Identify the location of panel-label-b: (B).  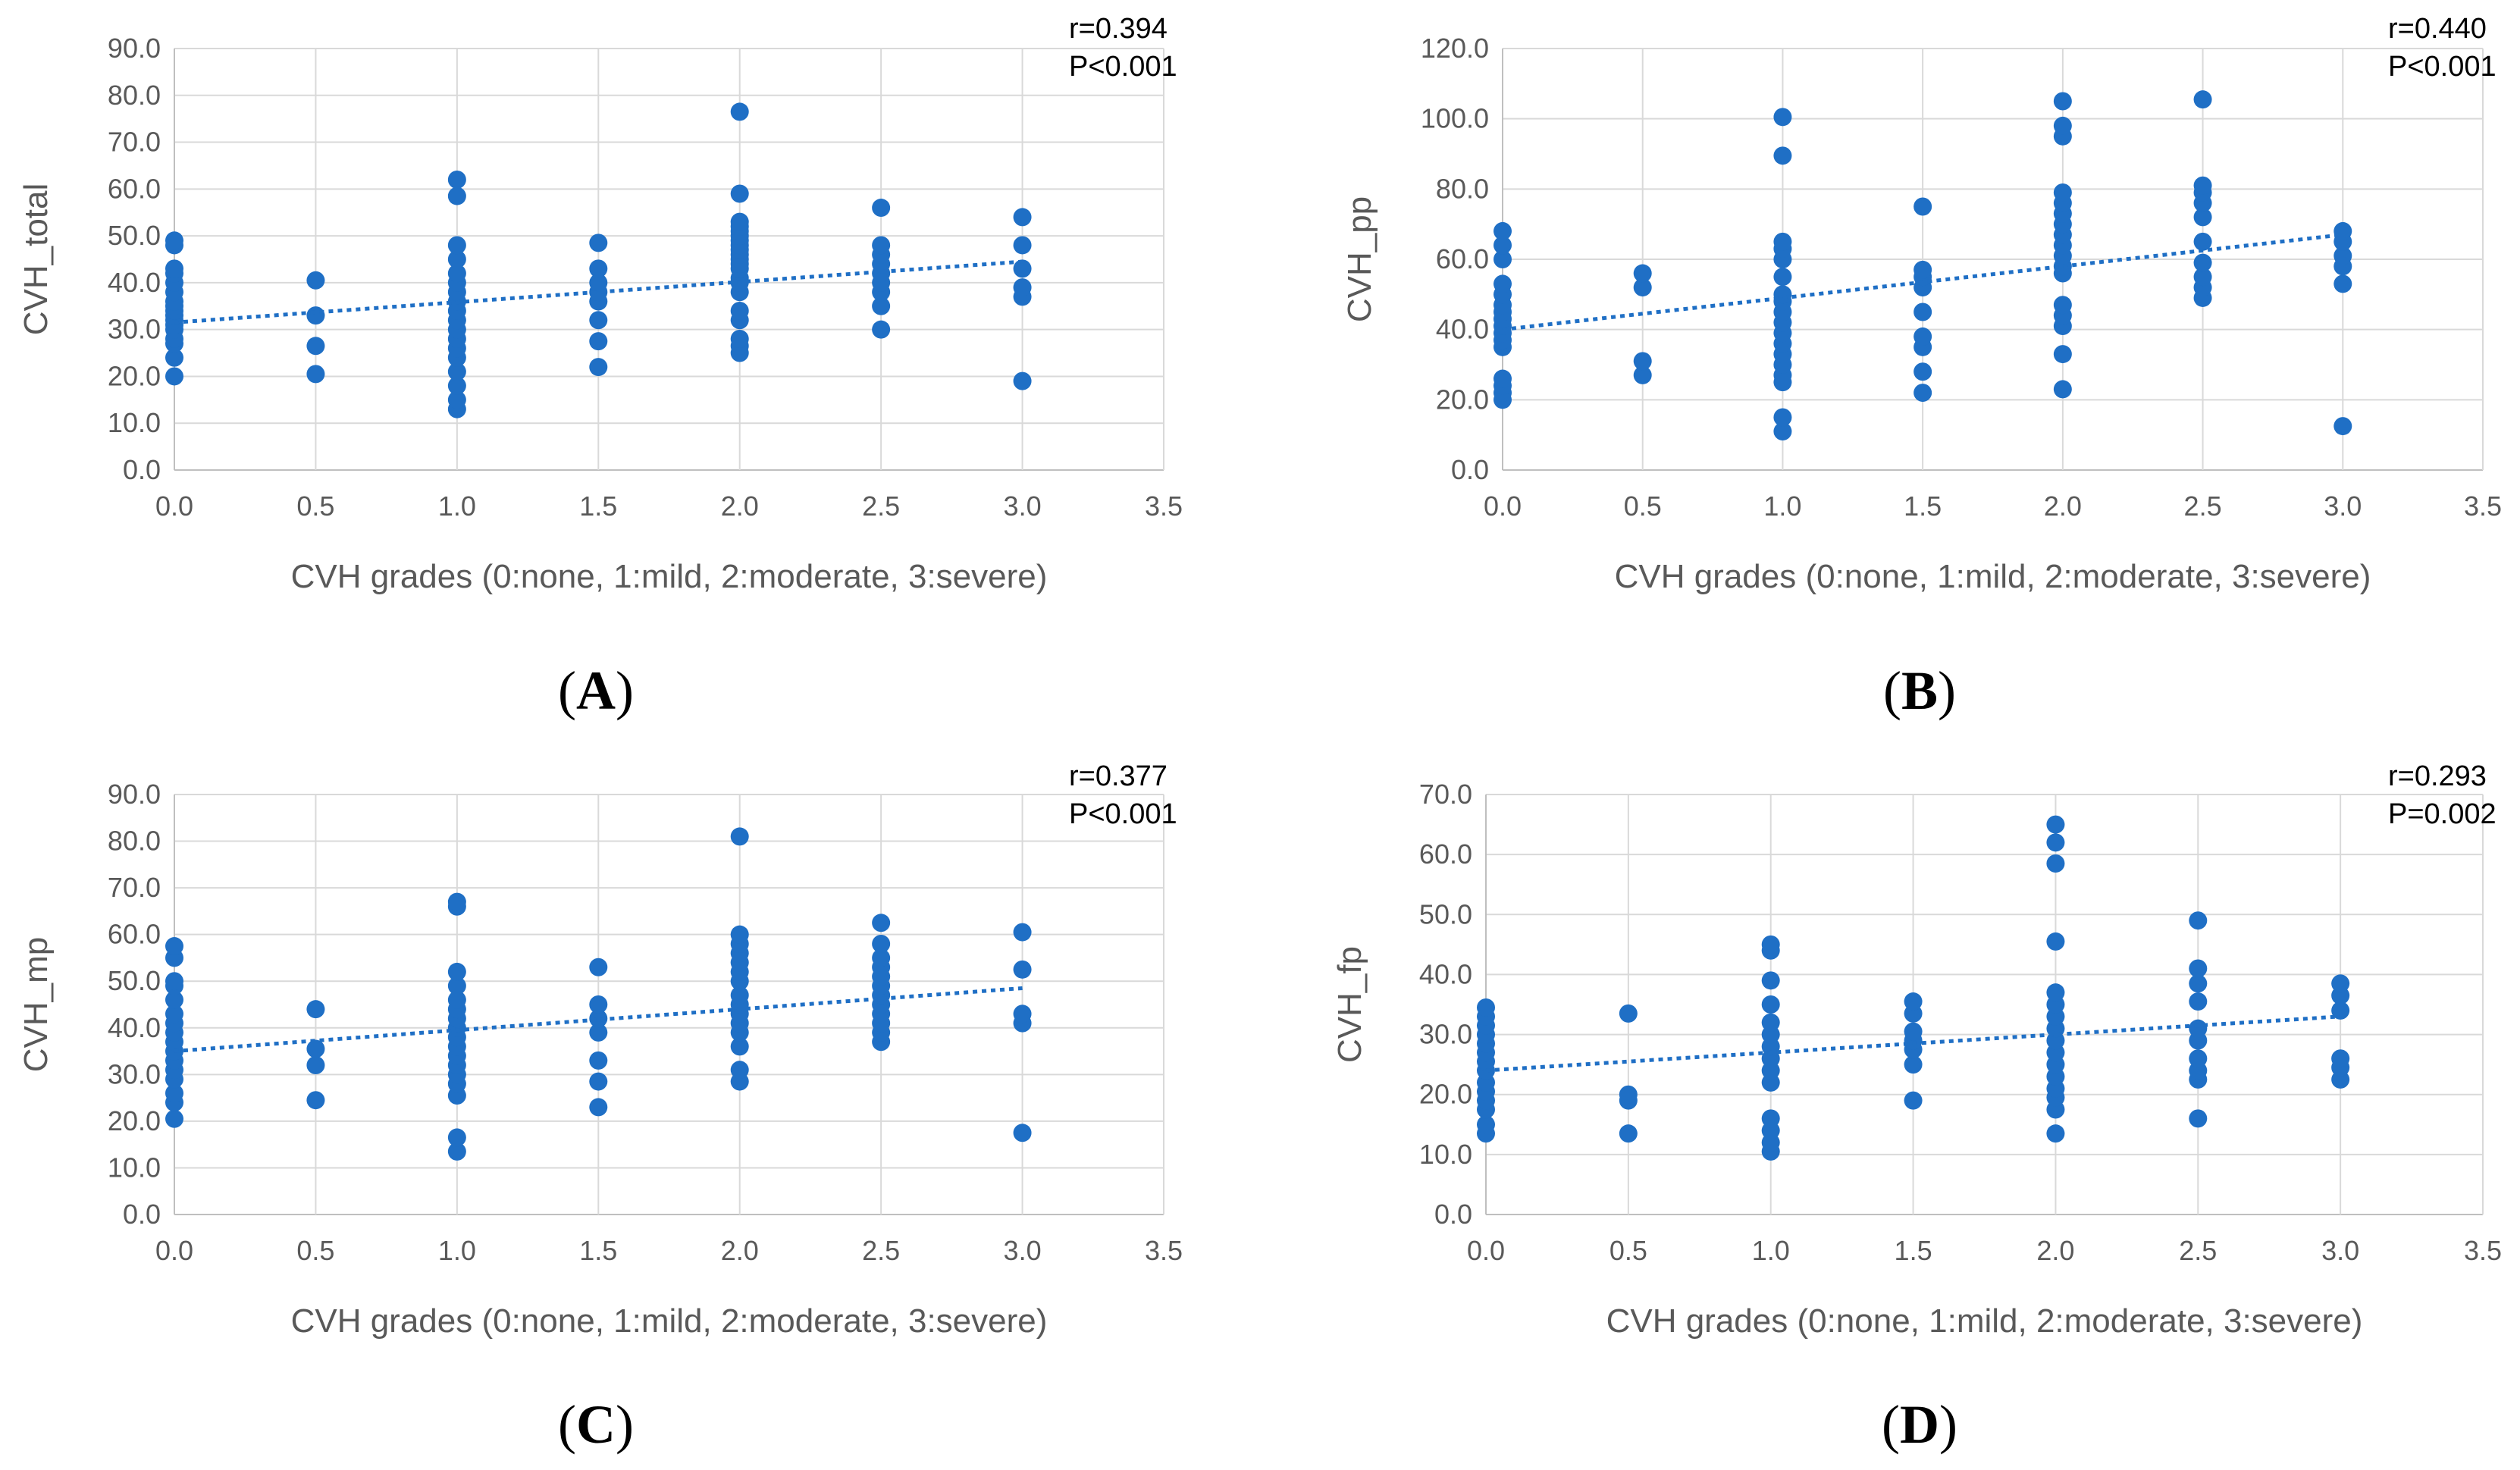
(1919, 690).